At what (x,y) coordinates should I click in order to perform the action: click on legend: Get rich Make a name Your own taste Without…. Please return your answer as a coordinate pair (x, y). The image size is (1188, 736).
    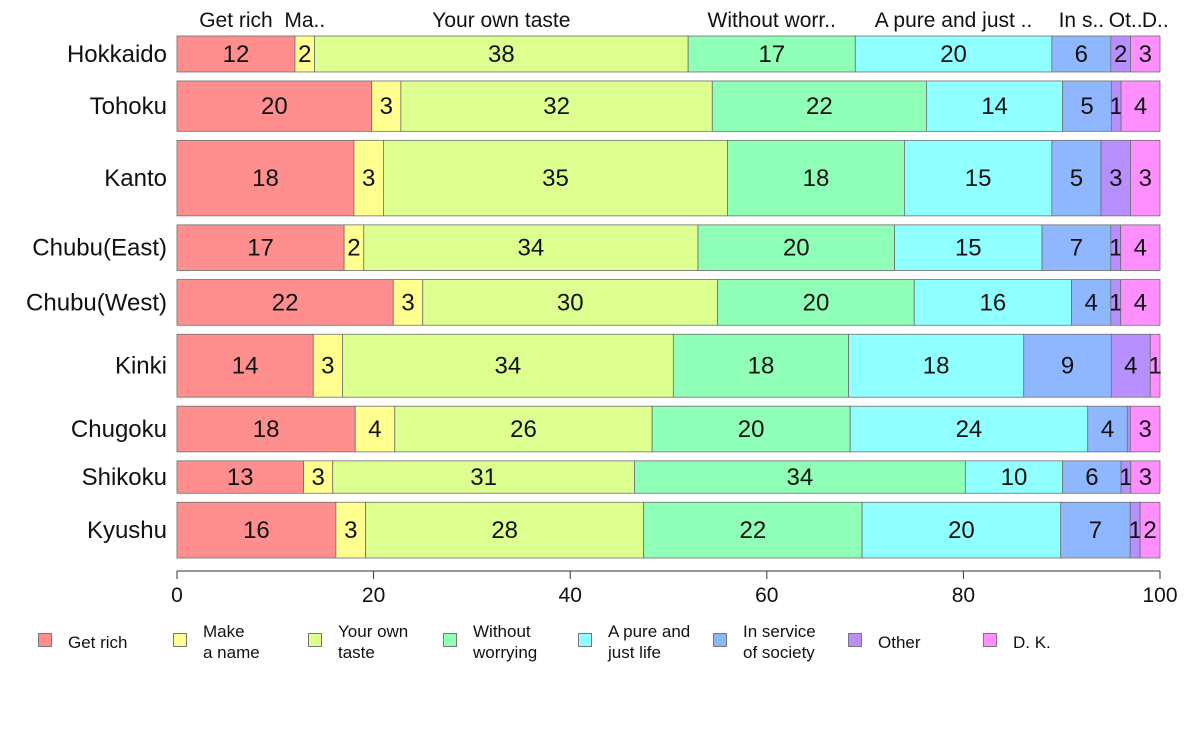
    Looking at the image, I should click on (608, 644).